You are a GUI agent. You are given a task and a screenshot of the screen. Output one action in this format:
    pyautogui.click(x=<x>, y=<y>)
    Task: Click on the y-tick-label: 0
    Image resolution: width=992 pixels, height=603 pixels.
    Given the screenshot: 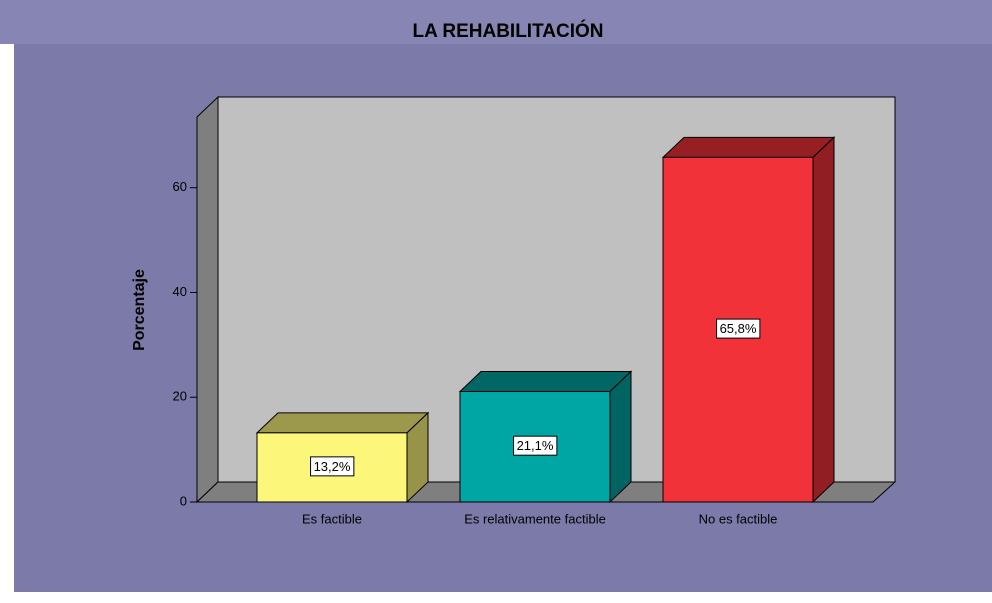 What is the action you would take?
    pyautogui.click(x=183, y=500)
    